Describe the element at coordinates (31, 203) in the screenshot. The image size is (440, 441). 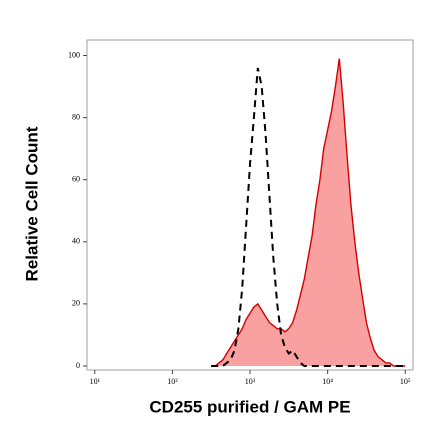
I see `y-axis-label: Relative Cell Count` at that location.